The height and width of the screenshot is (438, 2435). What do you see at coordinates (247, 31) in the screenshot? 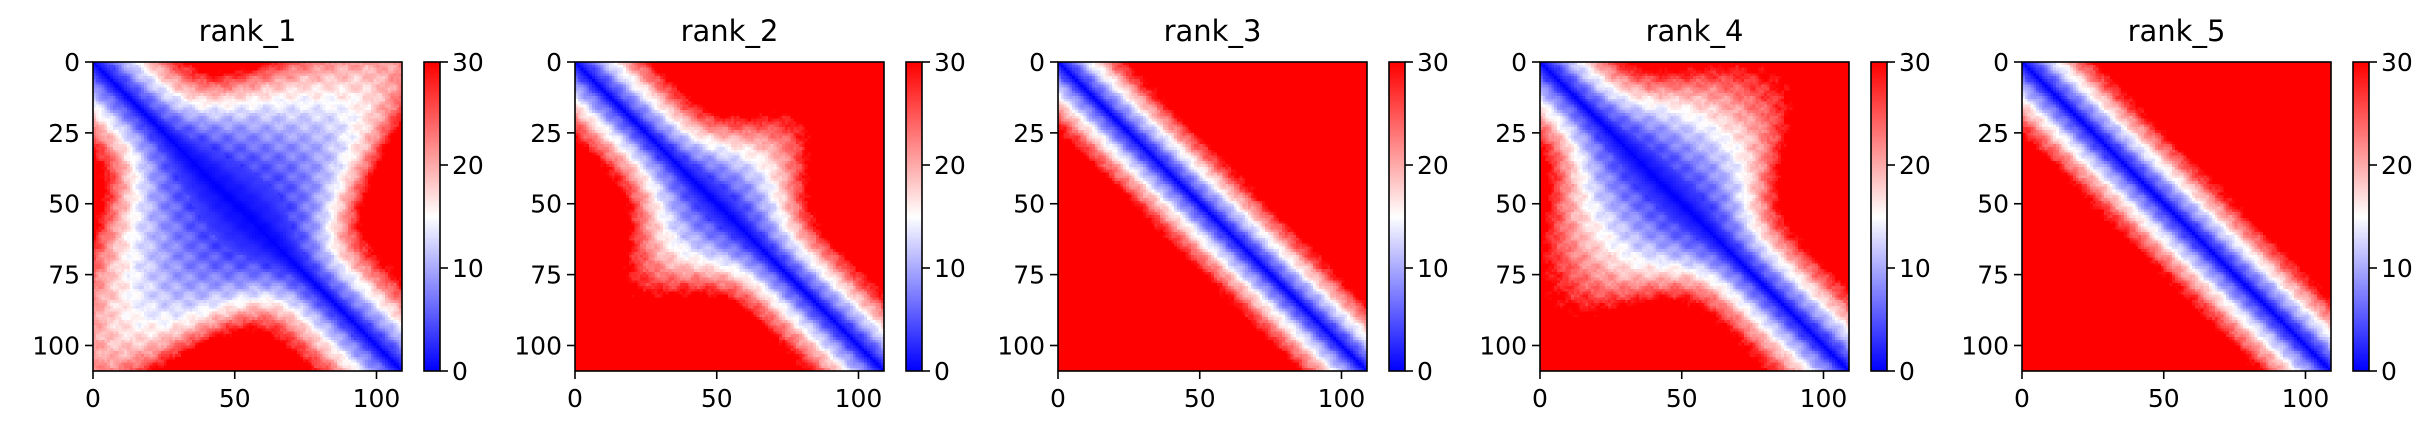
I see `chart-title: rank_1` at bounding box center [247, 31].